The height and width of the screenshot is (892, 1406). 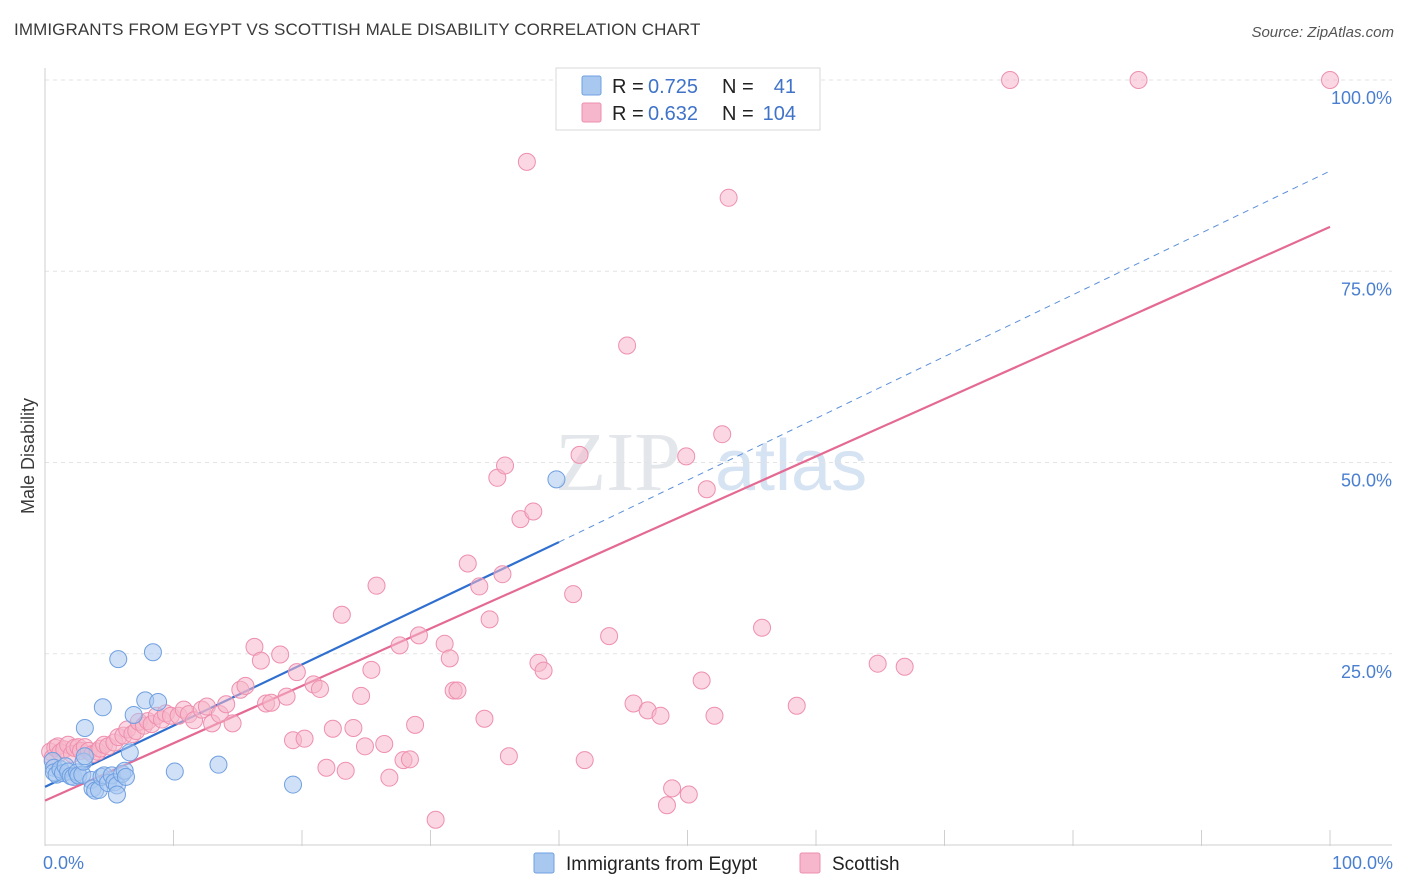 What do you see at coordinates (628, 114) in the screenshot?
I see `stats-r-label-scottish: R =` at bounding box center [628, 114].